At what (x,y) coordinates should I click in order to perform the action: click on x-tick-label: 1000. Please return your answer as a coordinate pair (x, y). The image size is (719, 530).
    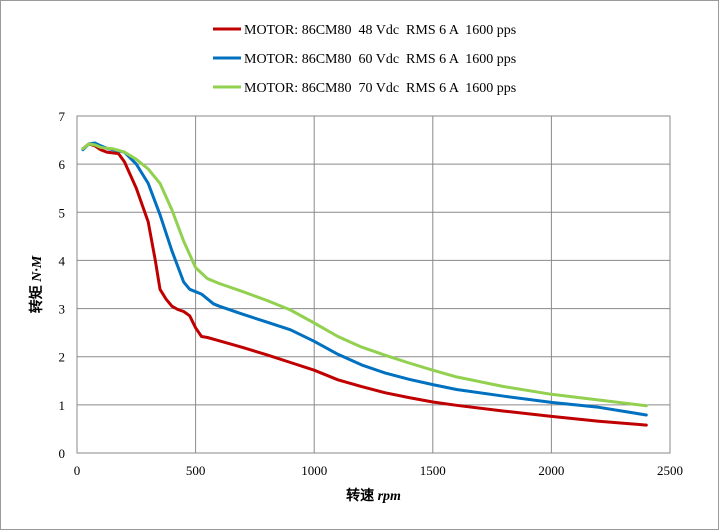
    Looking at the image, I should click on (314, 470).